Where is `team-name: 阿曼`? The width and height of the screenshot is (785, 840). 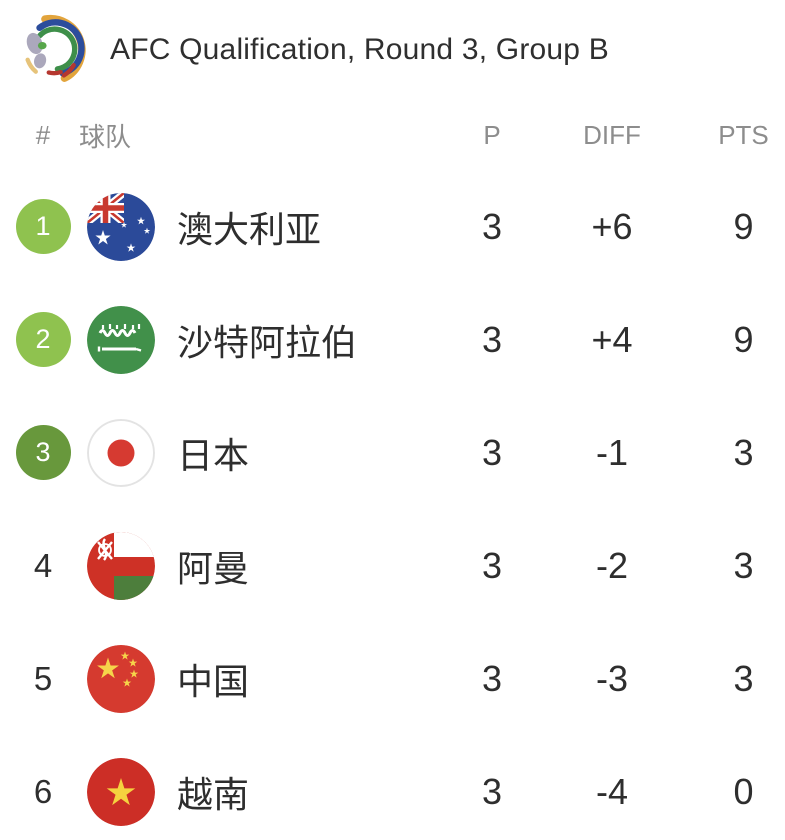
team-name: 阿曼 is located at coordinates (213, 568).